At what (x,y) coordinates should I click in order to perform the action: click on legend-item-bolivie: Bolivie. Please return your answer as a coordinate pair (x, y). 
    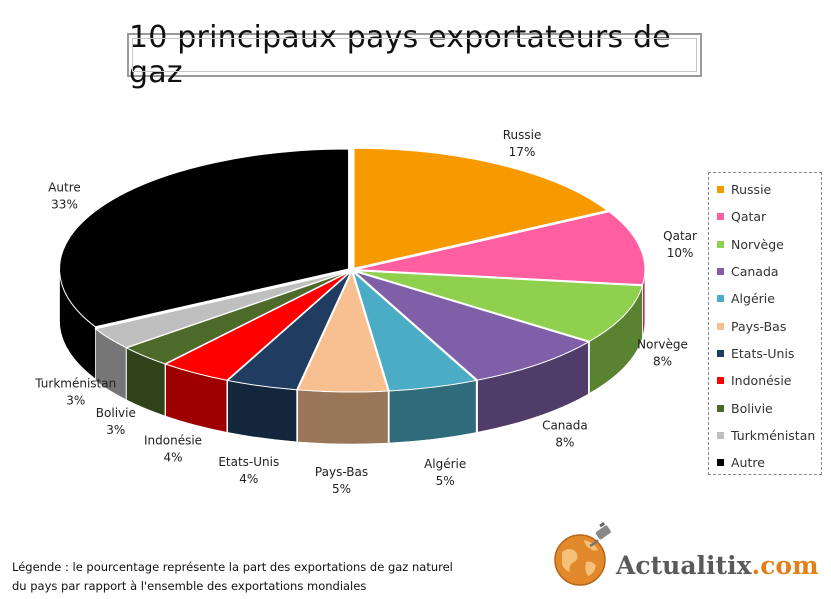
    Looking at the image, I should click on (765, 407).